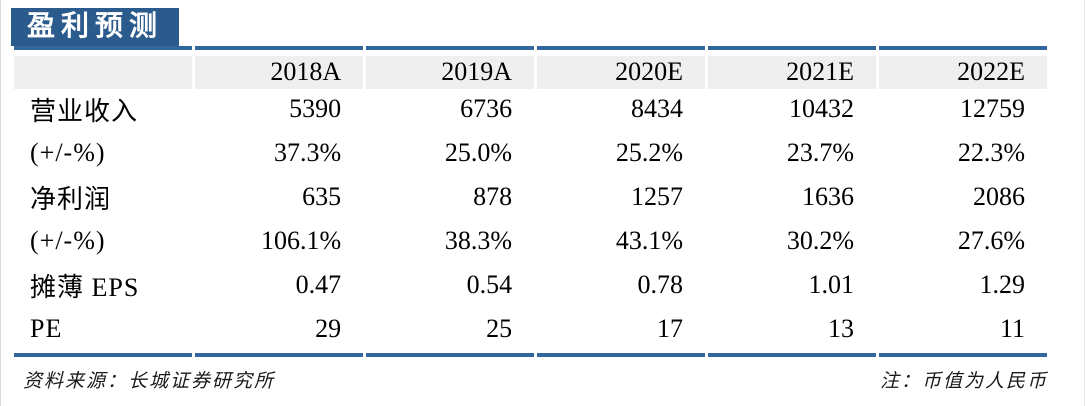 The height and width of the screenshot is (406, 1085). Describe the element at coordinates (841, 328) in the screenshot. I see `cell-value: 13` at that location.